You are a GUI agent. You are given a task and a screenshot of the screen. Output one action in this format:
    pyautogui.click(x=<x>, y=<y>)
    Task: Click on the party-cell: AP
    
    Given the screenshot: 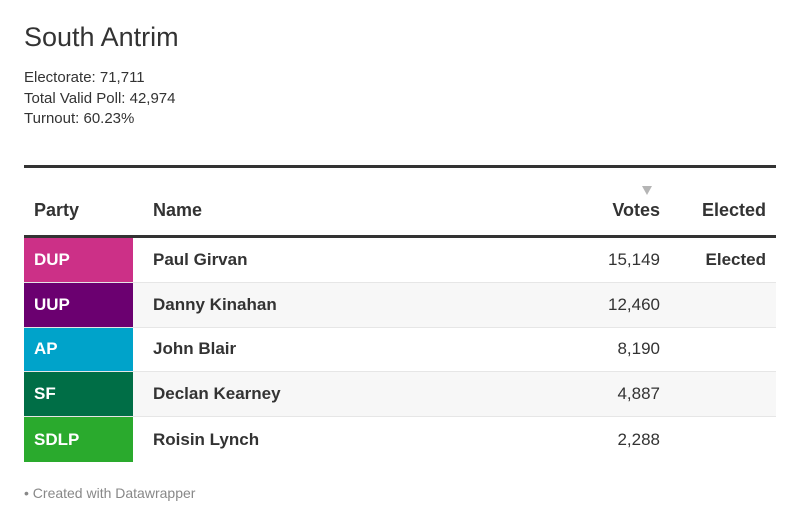 What is the action you would take?
    pyautogui.click(x=78, y=349)
    